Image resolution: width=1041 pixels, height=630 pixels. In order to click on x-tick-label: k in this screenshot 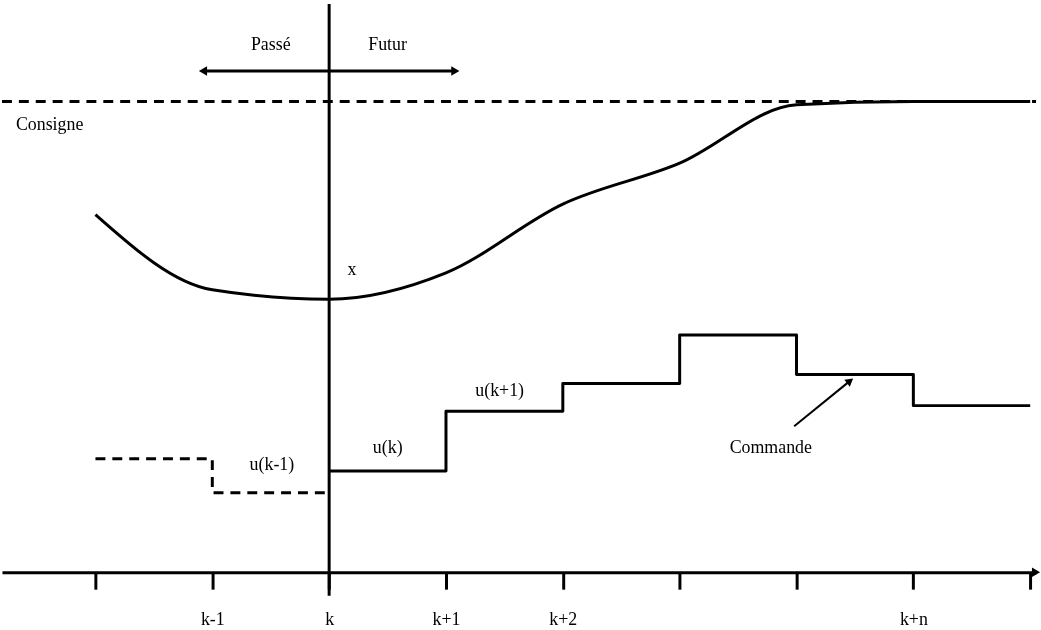, I will do `click(330, 619)`.